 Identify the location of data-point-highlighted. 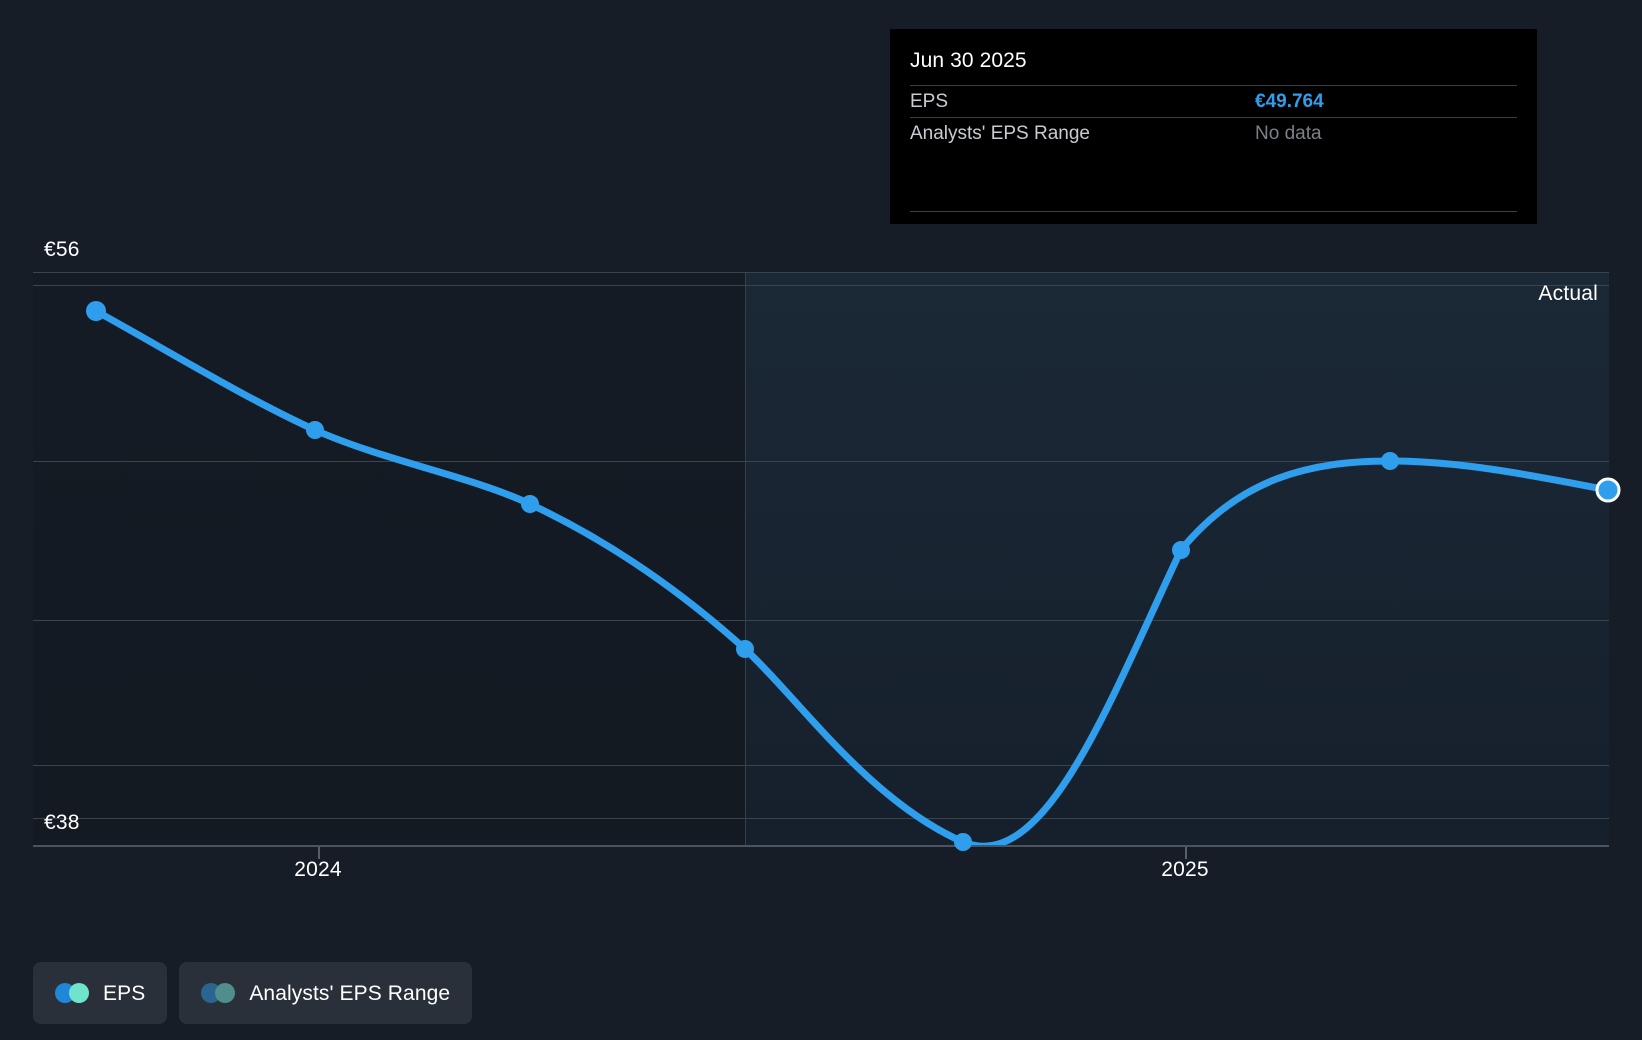
(1608, 490).